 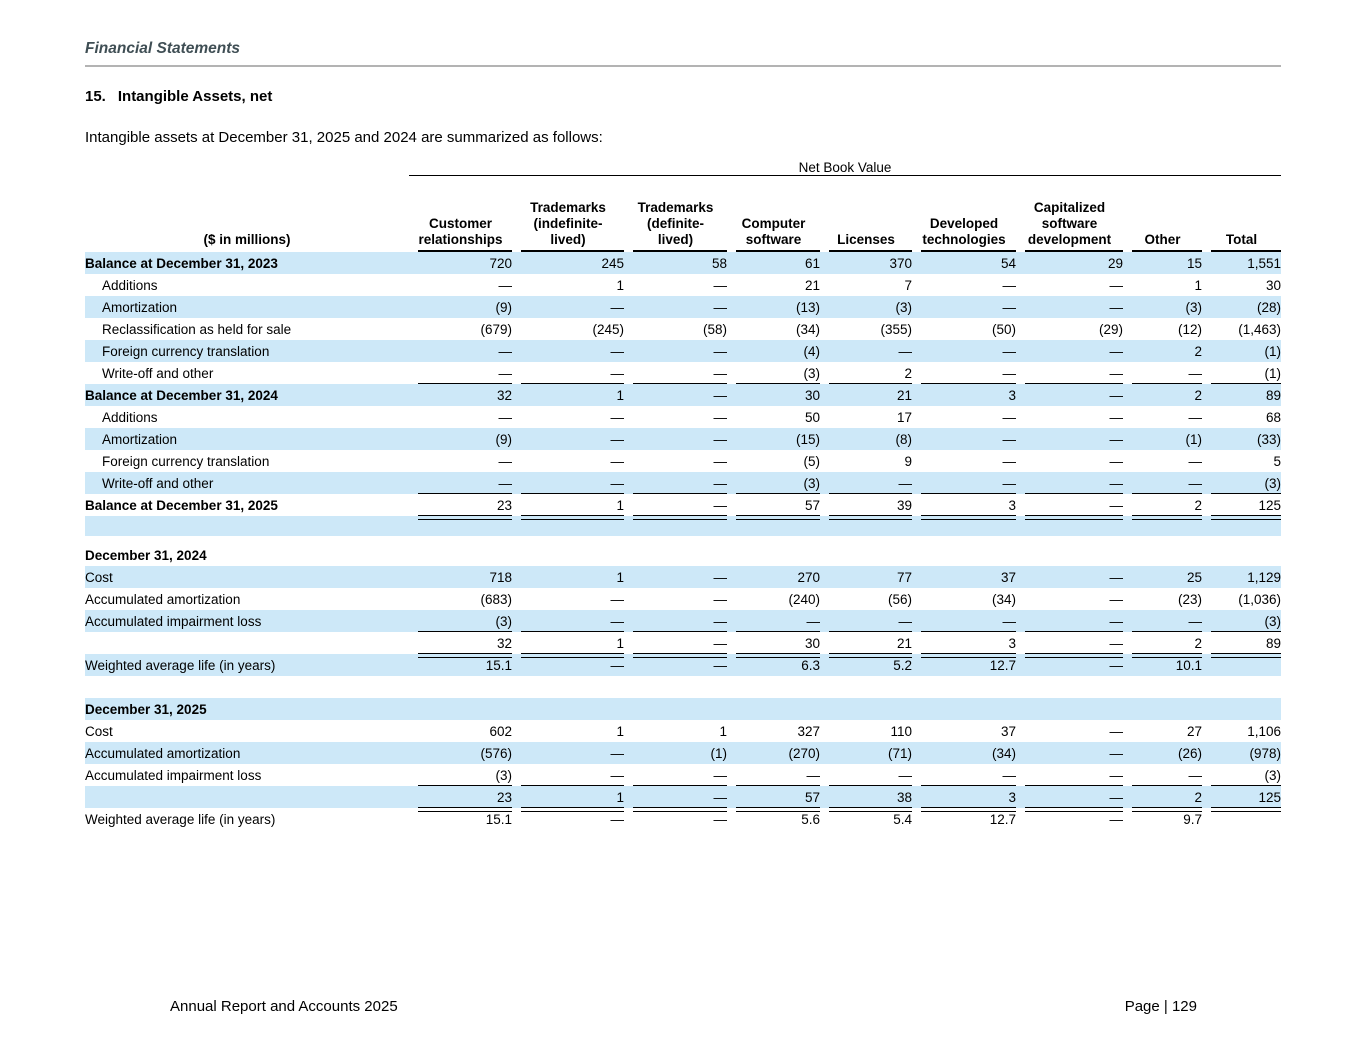 I want to click on row-label: Accumulated impairment loss, so click(x=173, y=775).